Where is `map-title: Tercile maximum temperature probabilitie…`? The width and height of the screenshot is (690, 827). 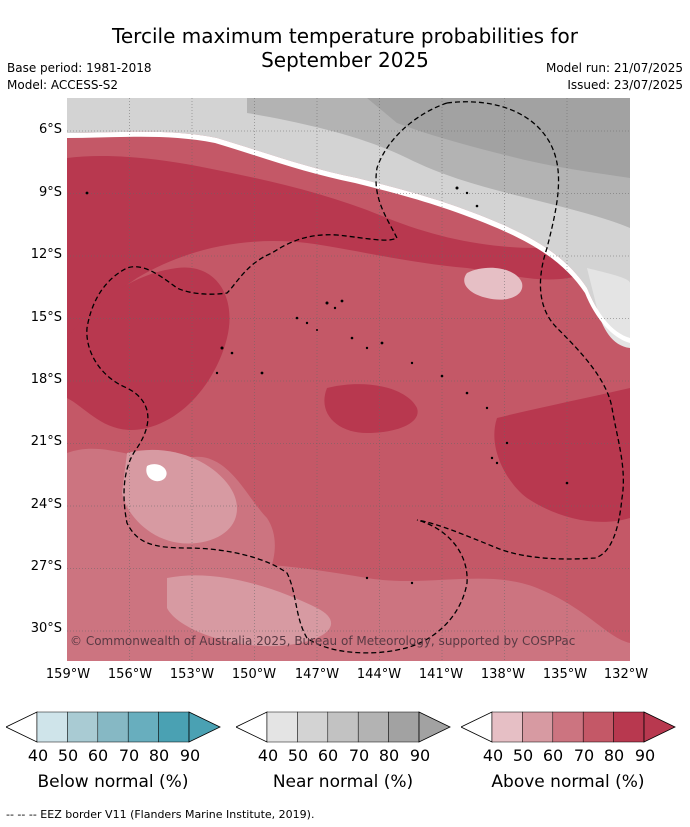
map-title: Tercile maximum temperature probabilitie… is located at coordinates (345, 48).